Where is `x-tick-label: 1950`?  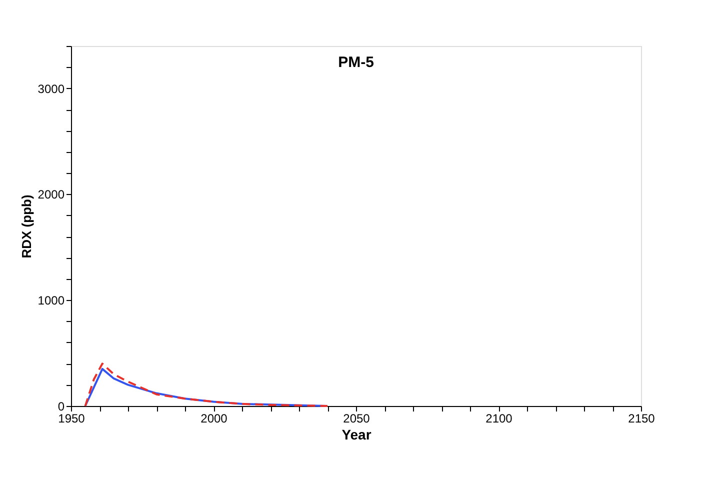
x-tick-label: 1950 is located at coordinates (72, 419).